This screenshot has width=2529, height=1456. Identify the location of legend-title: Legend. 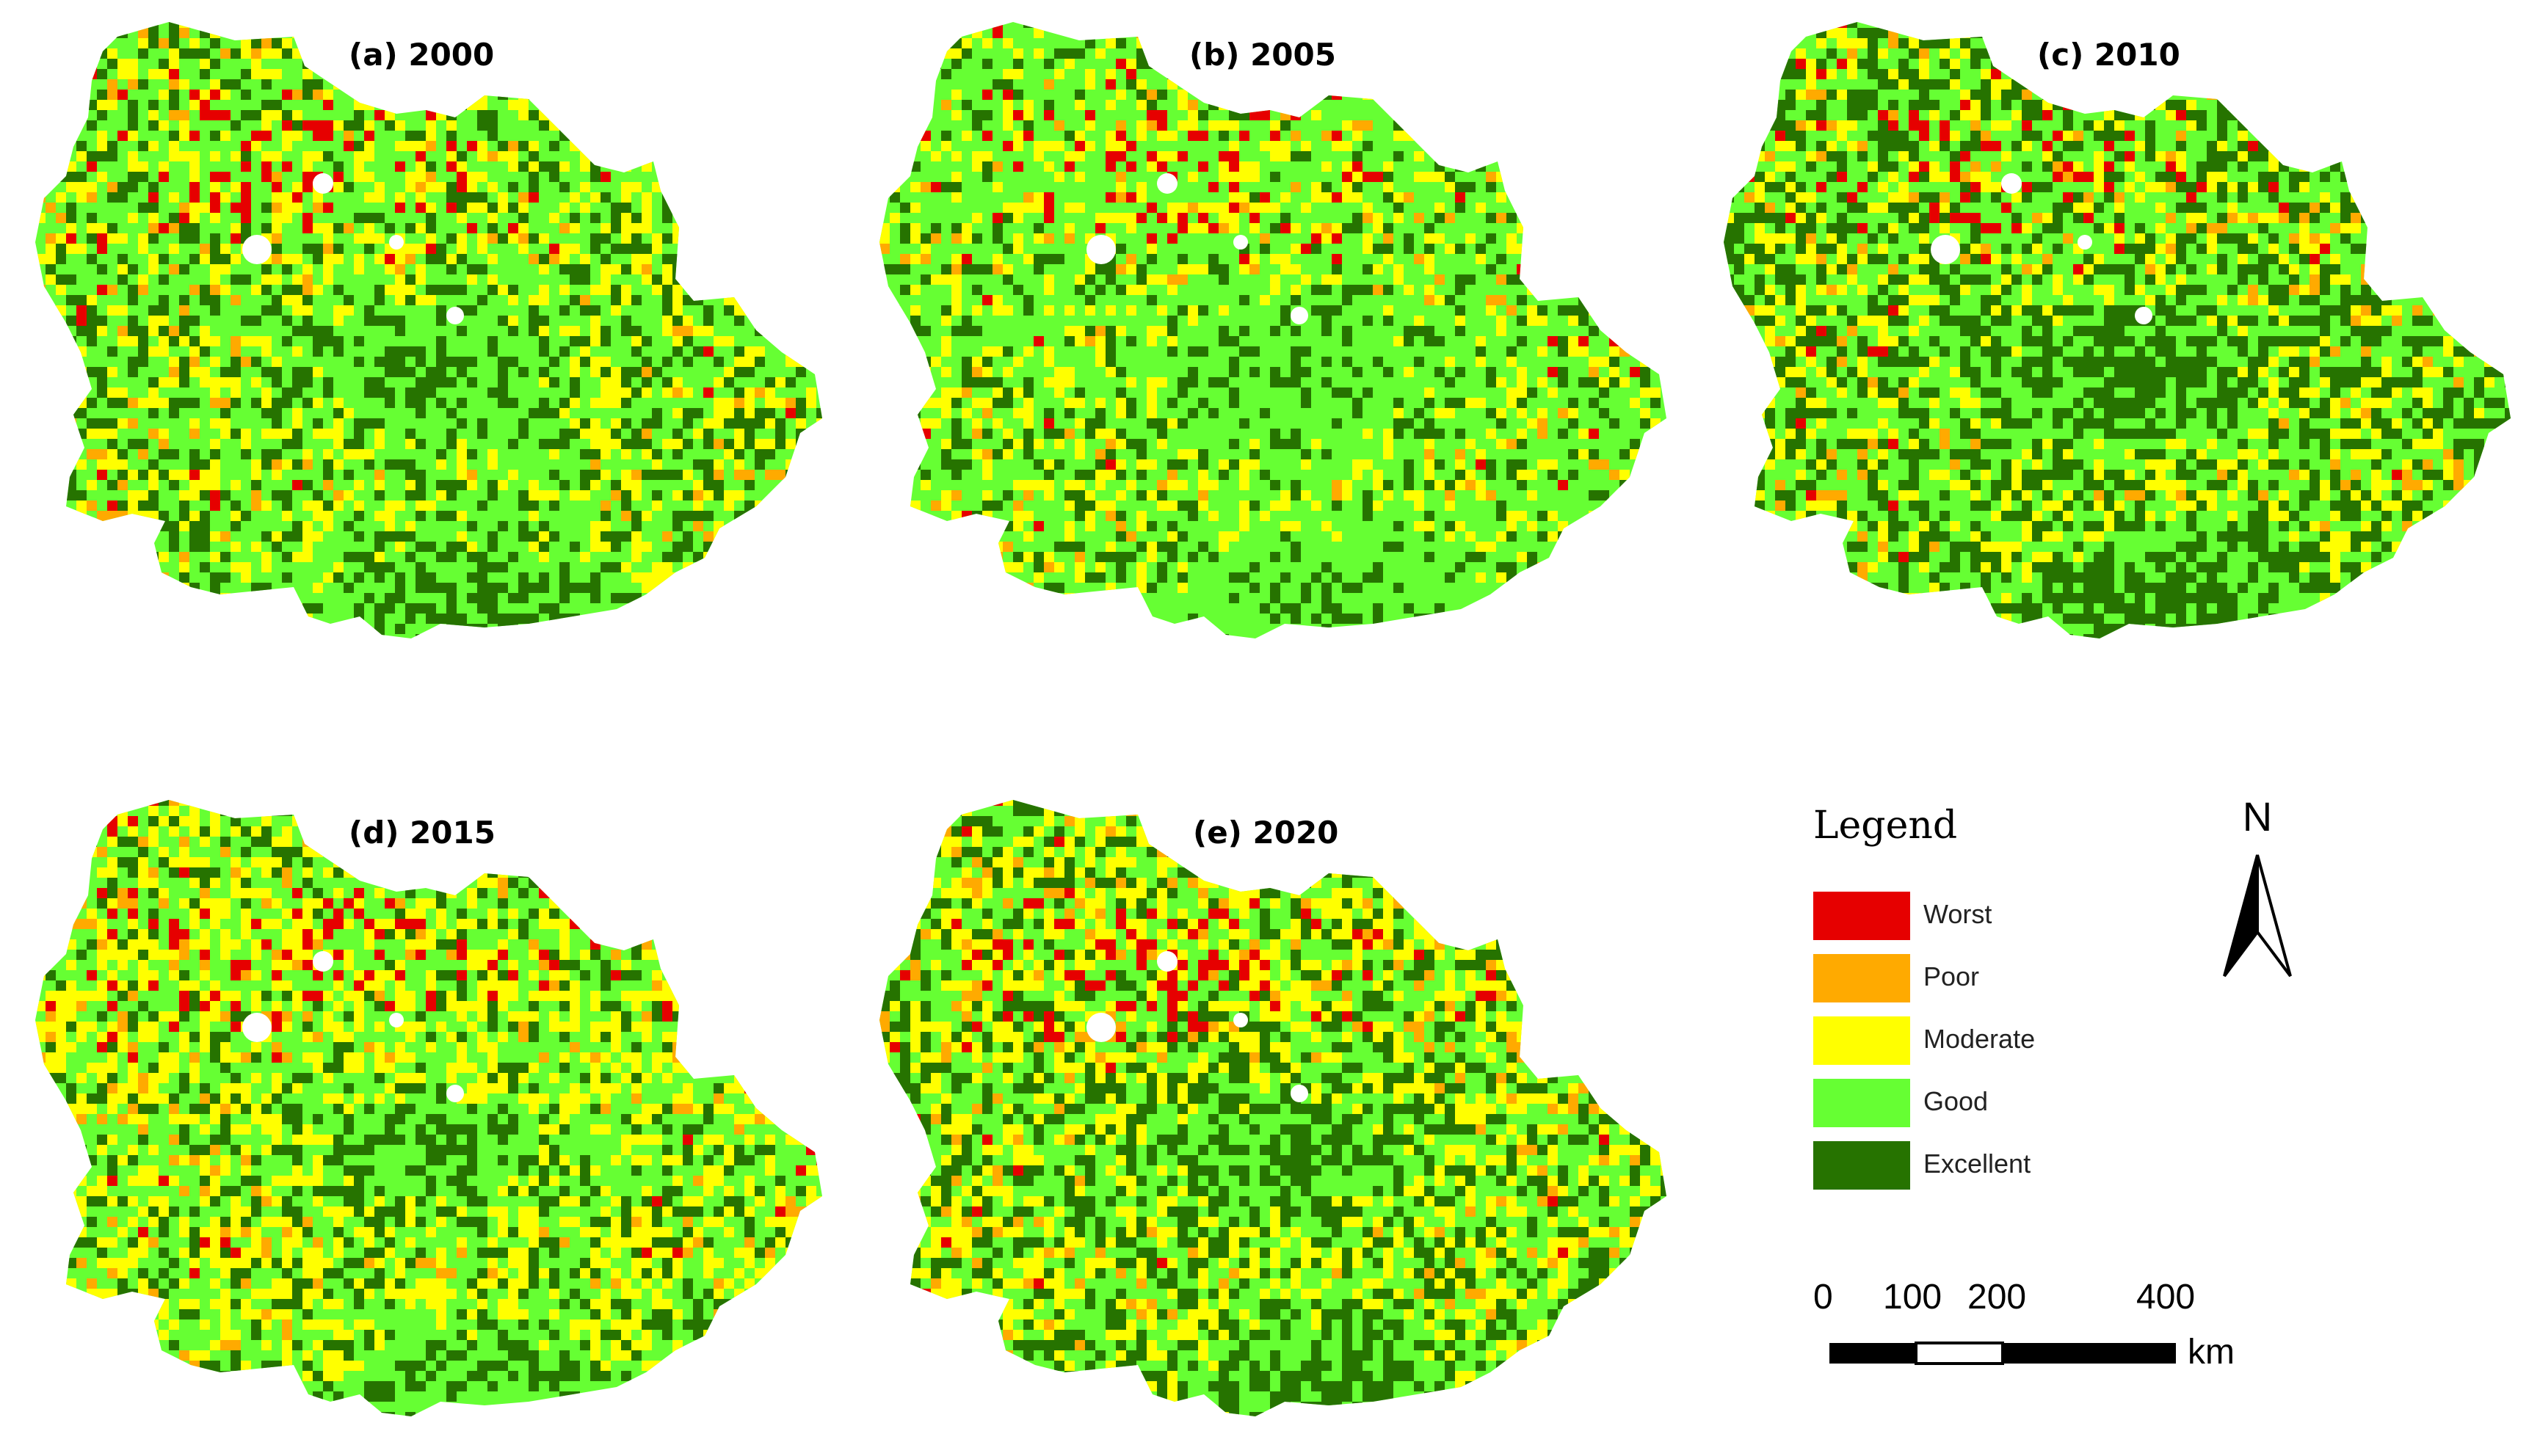
(1886, 826).